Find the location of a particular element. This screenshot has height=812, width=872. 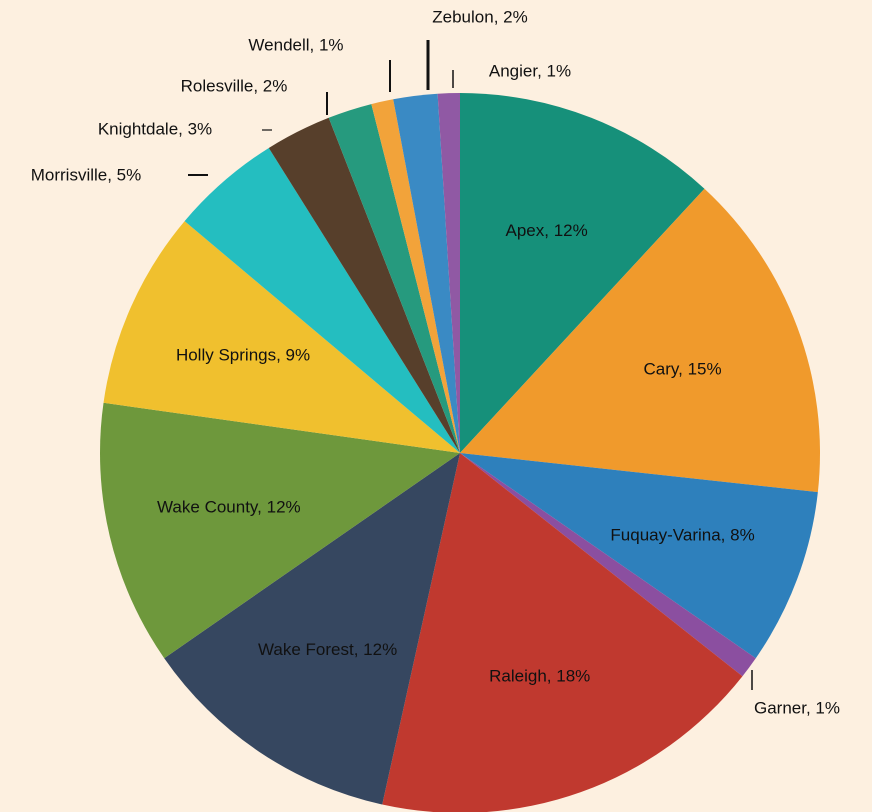

slice-label: Morrisville, 5% is located at coordinates (86, 174).